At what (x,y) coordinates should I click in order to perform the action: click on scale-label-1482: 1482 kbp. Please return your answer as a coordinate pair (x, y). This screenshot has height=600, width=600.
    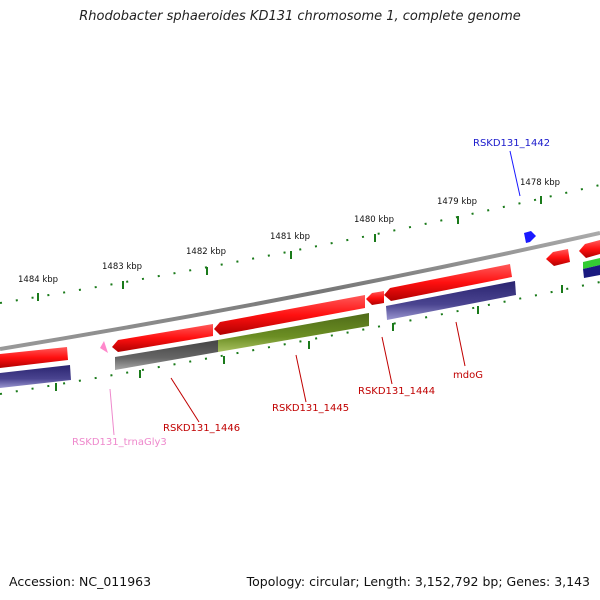
    Looking at the image, I should click on (206, 252).